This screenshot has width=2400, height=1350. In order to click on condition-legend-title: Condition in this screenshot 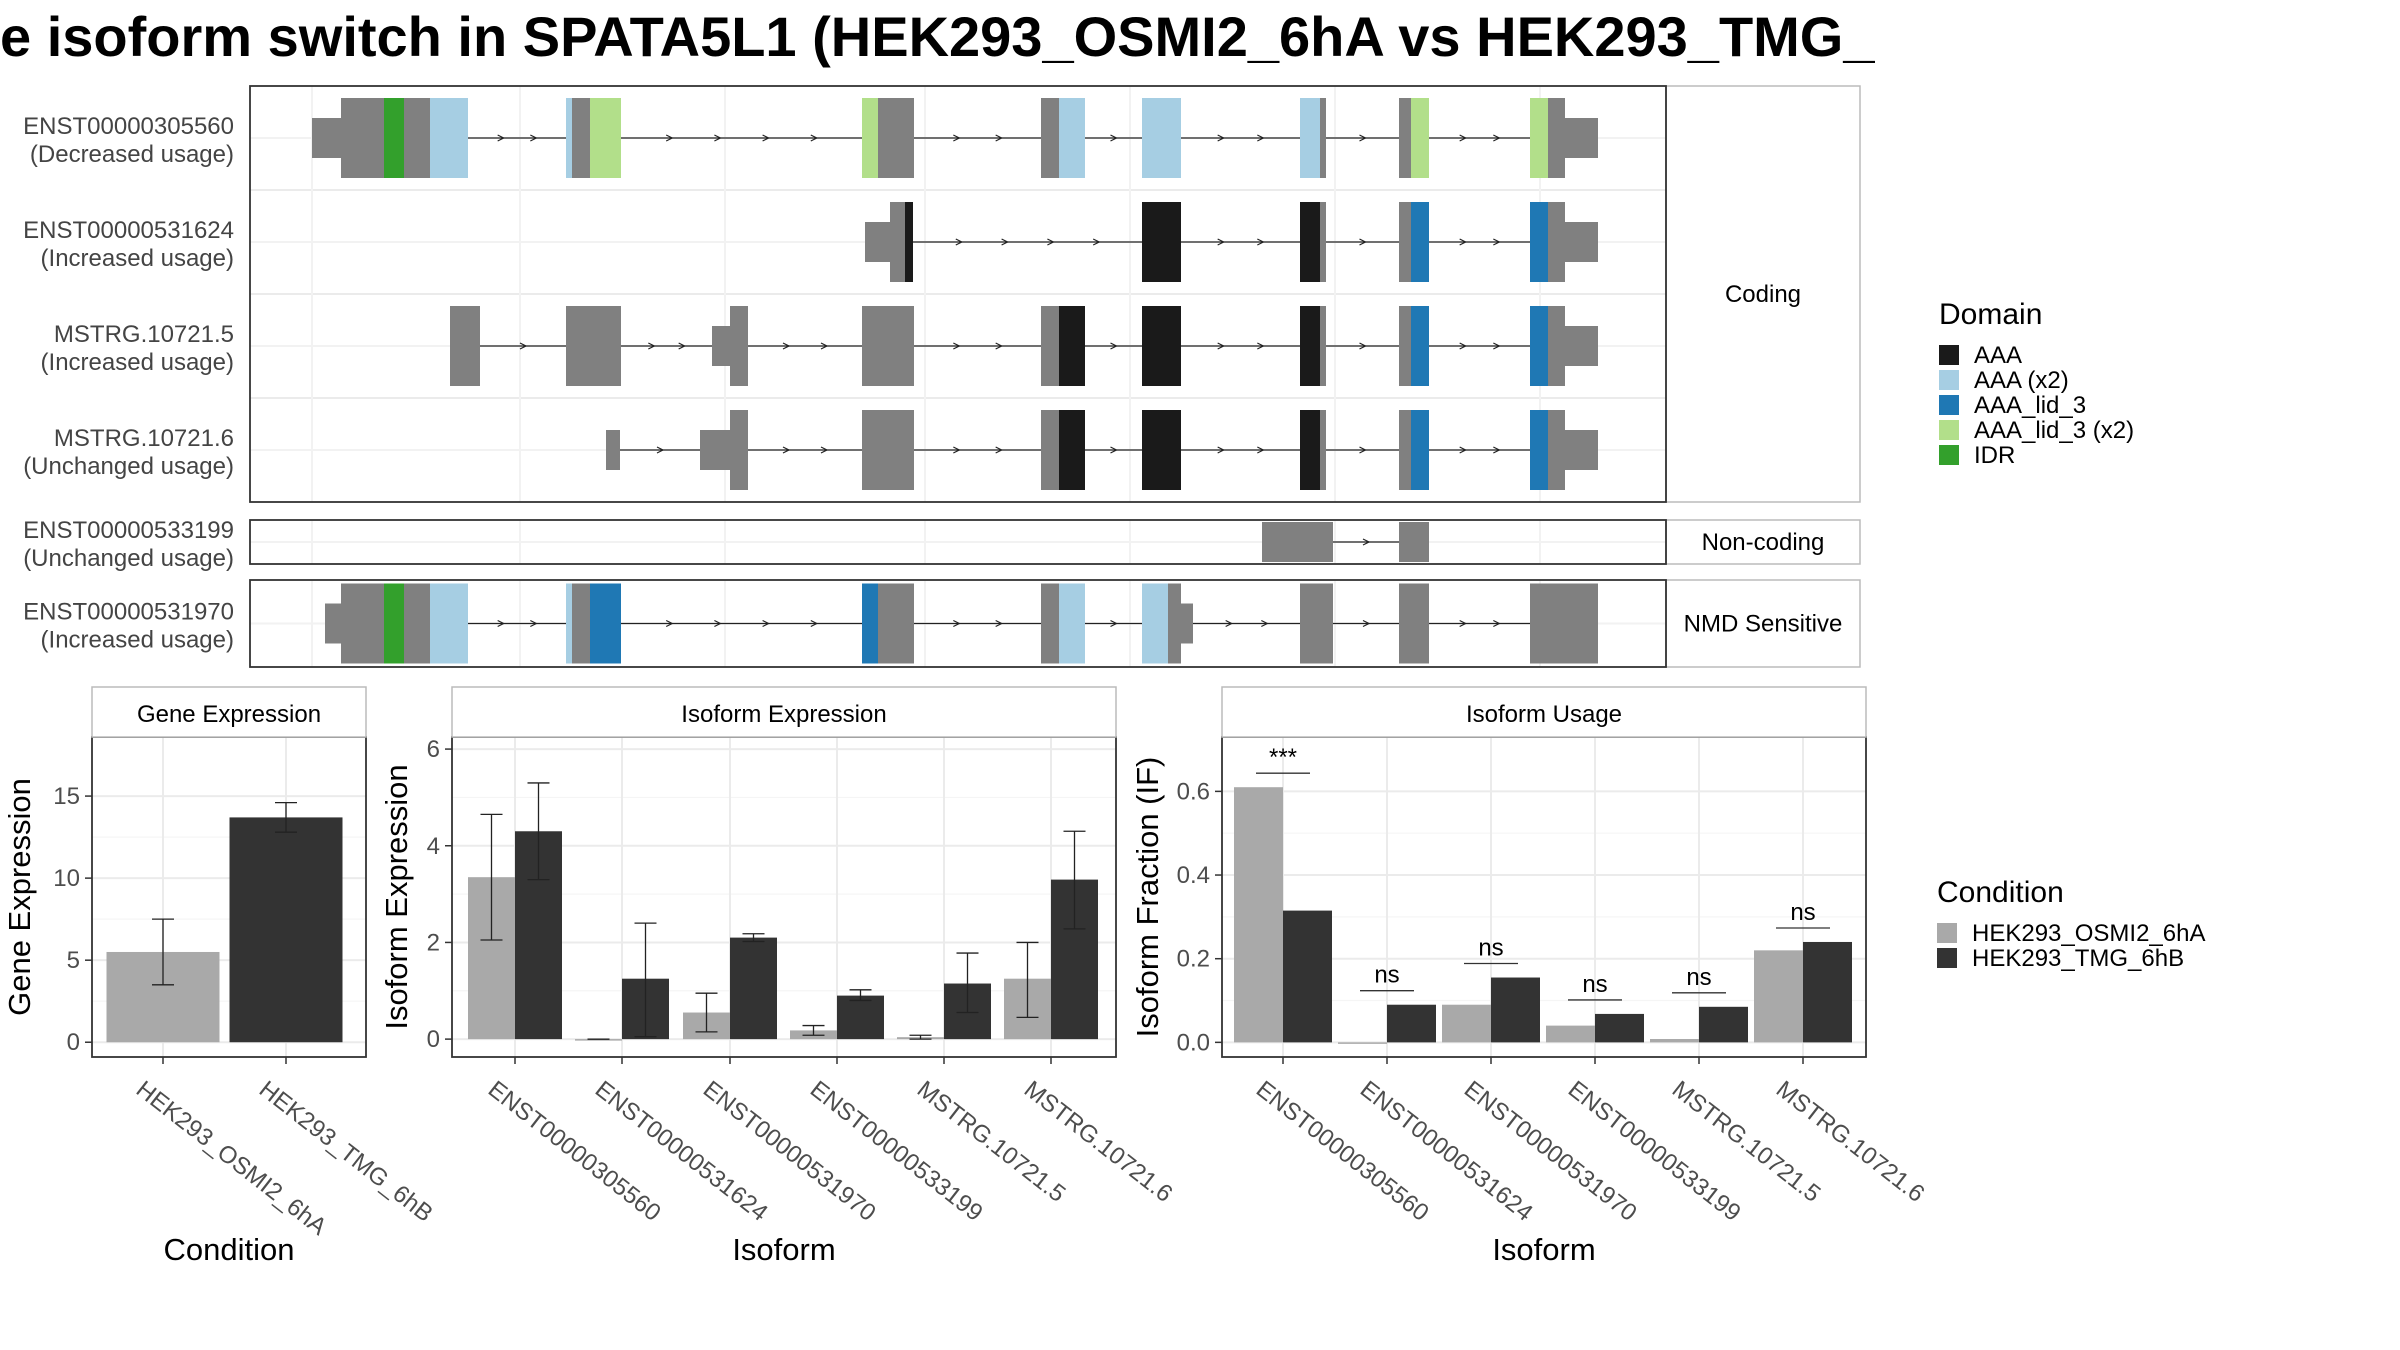, I will do `click(2000, 892)`.